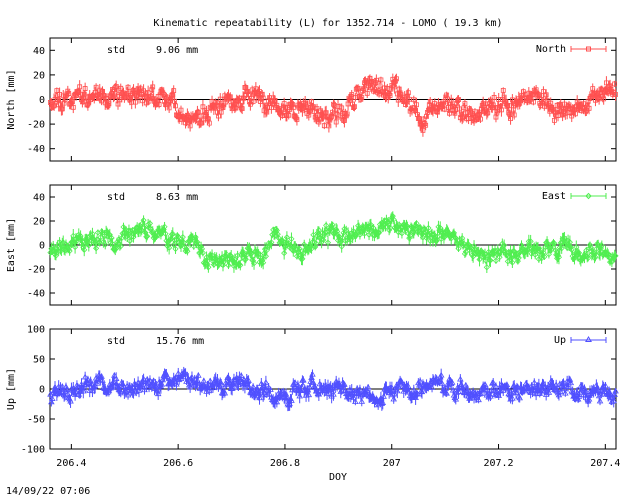  What do you see at coordinates (36, 294) in the screenshot?
I see `east-ytick-label: -40` at bounding box center [36, 294].